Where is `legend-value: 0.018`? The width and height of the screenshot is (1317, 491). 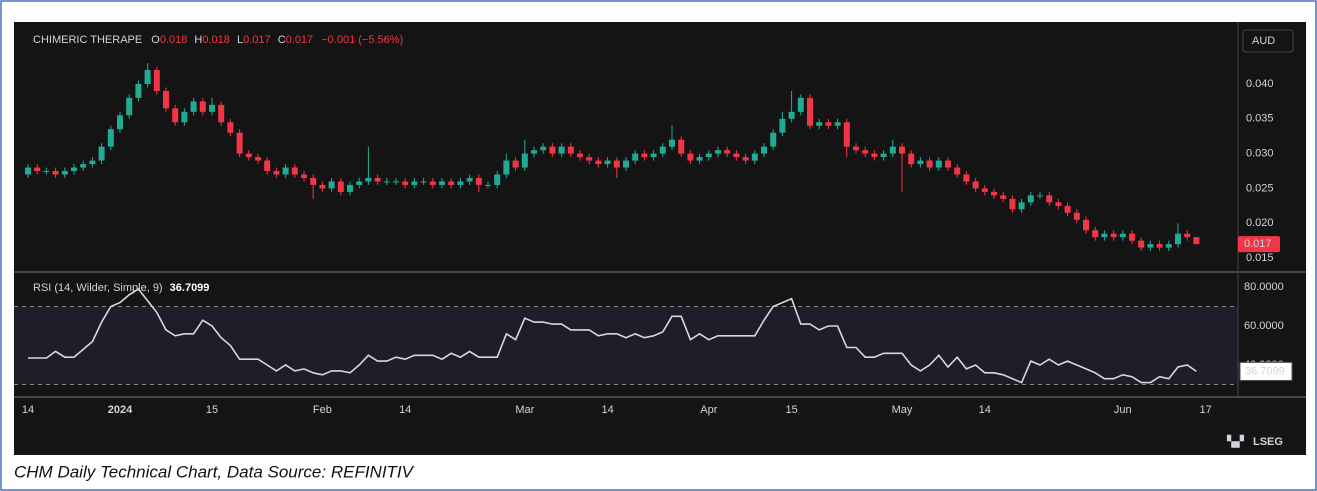 legend-value: 0.018 is located at coordinates (216, 40).